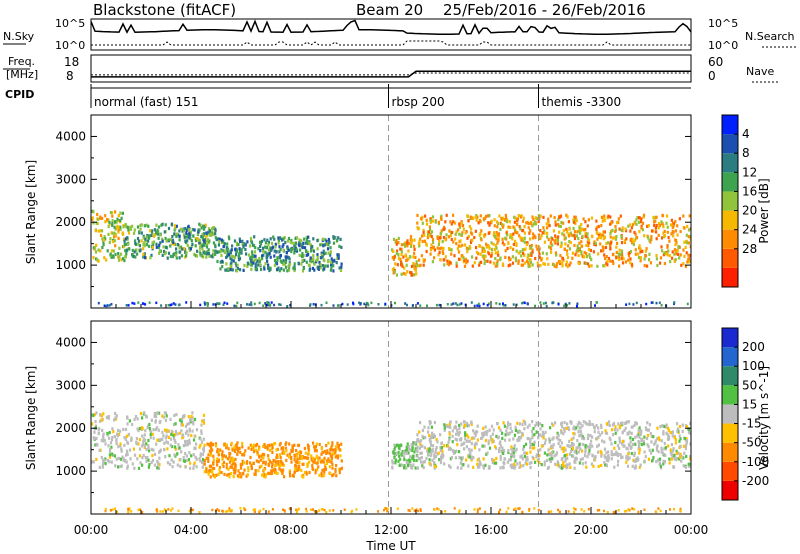  What do you see at coordinates (749, 172) in the screenshot?
I see `colorbar-tick-label: 12` at bounding box center [749, 172].